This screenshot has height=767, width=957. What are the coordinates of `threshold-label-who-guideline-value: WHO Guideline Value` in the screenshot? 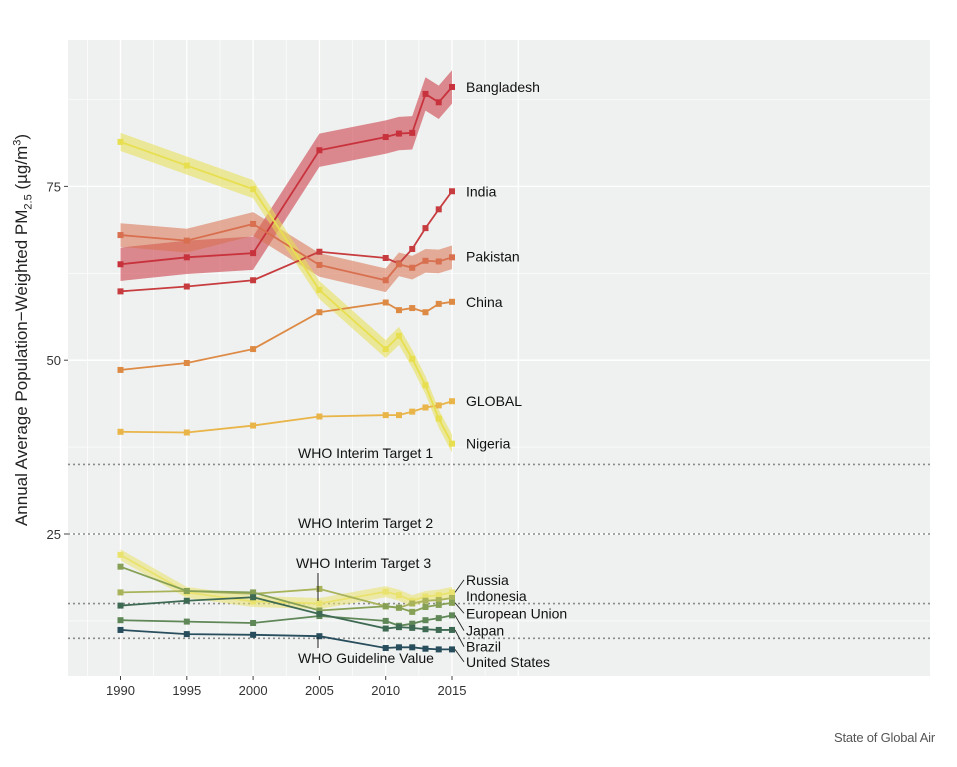 It's located at (366, 658).